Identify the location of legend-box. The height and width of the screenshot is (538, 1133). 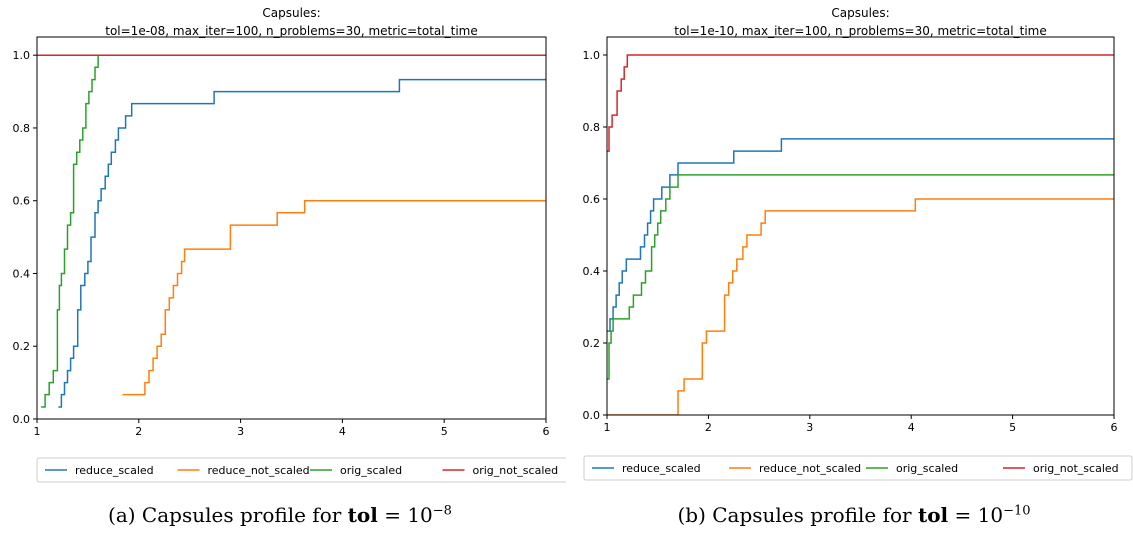
(858, 468).